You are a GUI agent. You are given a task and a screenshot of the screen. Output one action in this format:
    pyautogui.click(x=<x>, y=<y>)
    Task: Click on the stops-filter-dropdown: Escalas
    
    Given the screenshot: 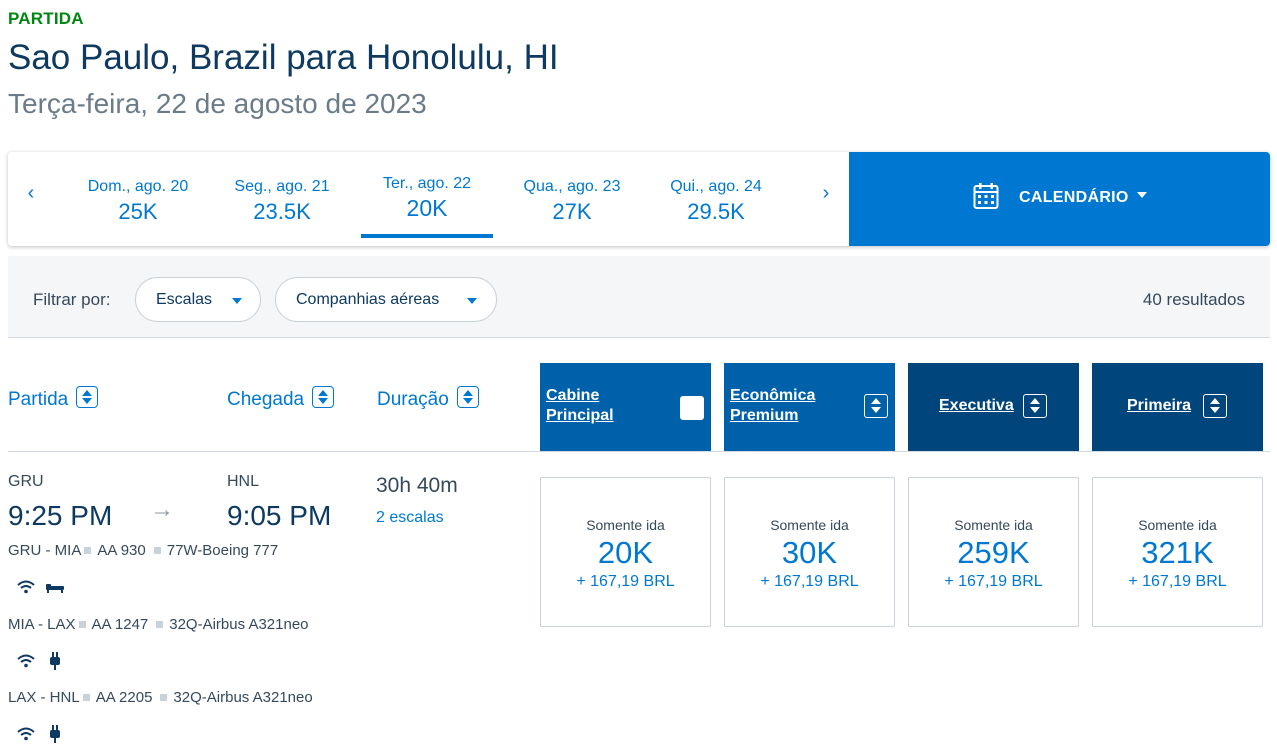 What is the action you would take?
    pyautogui.click(x=198, y=299)
    